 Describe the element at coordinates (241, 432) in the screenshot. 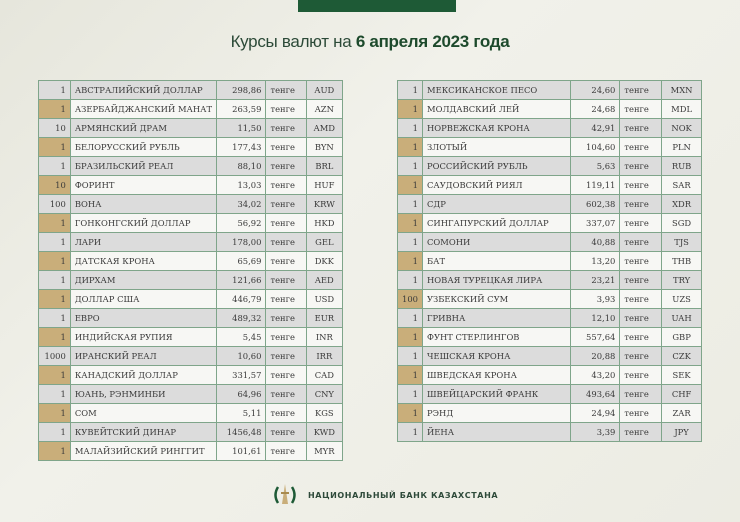

I see `rate-value: 1456,48` at that location.